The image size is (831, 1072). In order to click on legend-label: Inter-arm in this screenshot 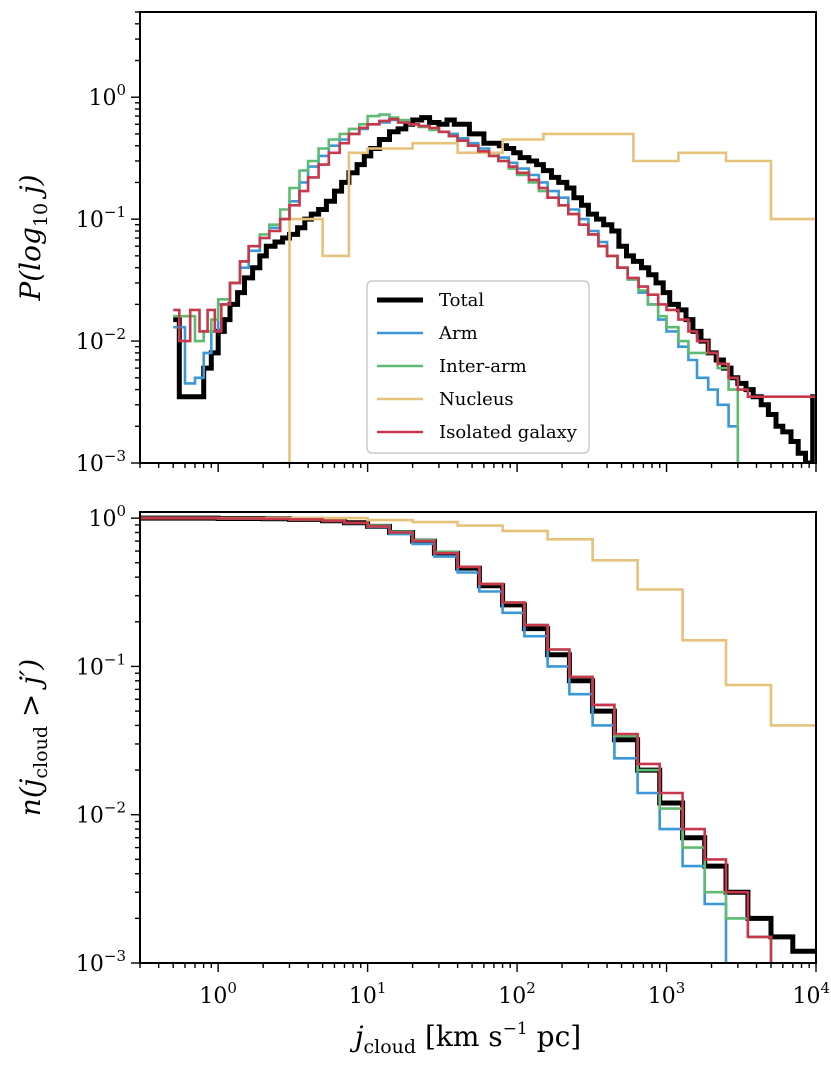, I will do `click(483, 366)`.